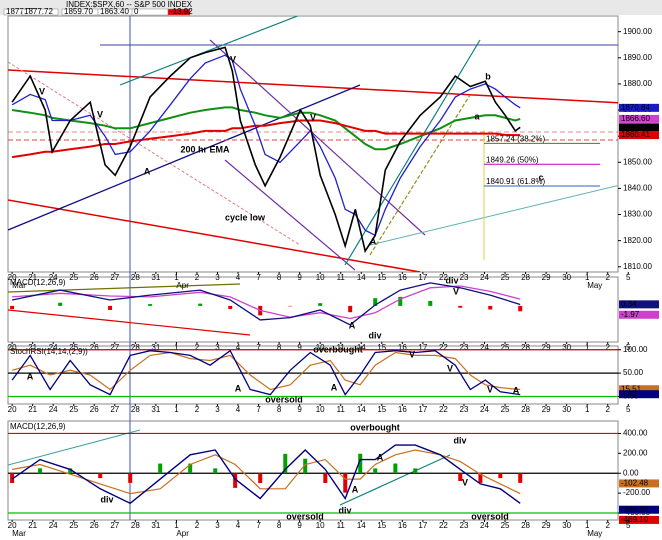  I want to click on x-tick-label: 2, so click(608, 277).